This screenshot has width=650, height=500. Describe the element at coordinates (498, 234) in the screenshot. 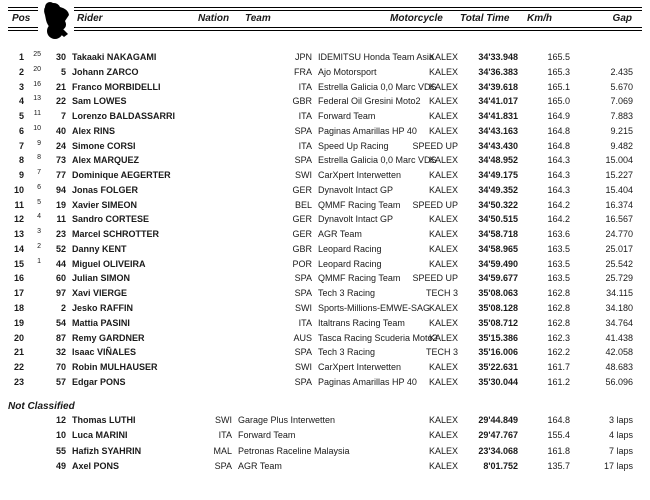

I see `total-time-cell: 34'58.718` at that location.